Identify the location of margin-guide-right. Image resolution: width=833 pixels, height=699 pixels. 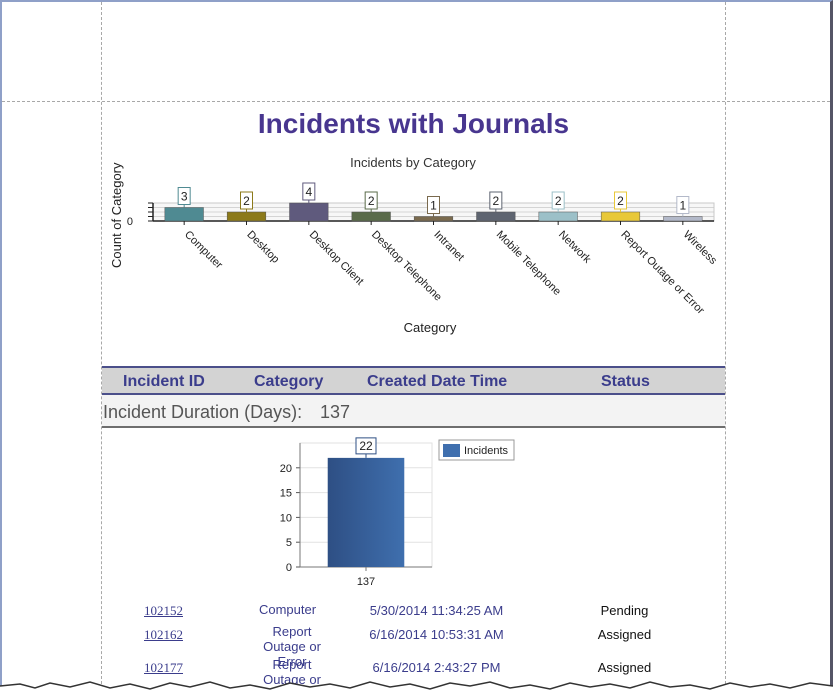
(725, 350).